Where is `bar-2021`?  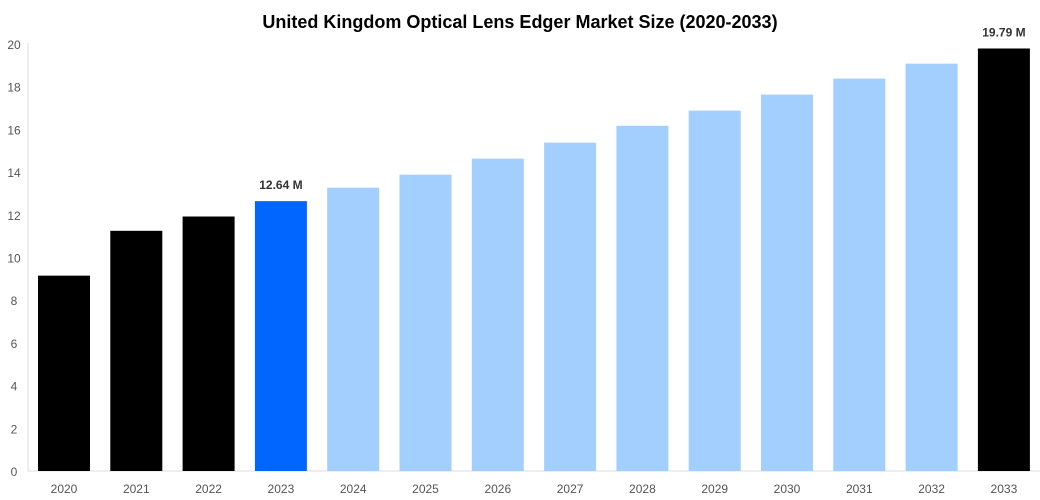 bar-2021 is located at coordinates (136, 350).